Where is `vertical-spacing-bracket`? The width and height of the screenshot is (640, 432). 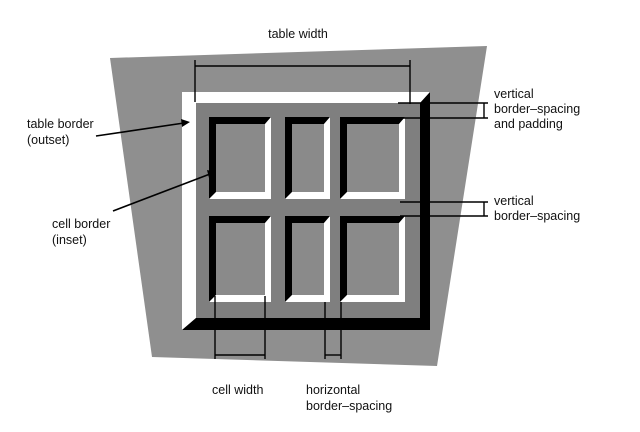
vertical-spacing-bracket is located at coordinates (444, 209).